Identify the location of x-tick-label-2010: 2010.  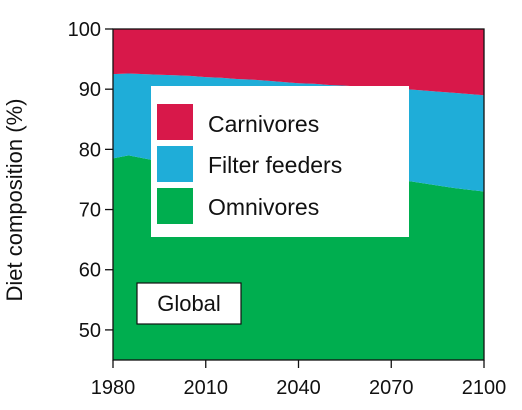
(206, 388).